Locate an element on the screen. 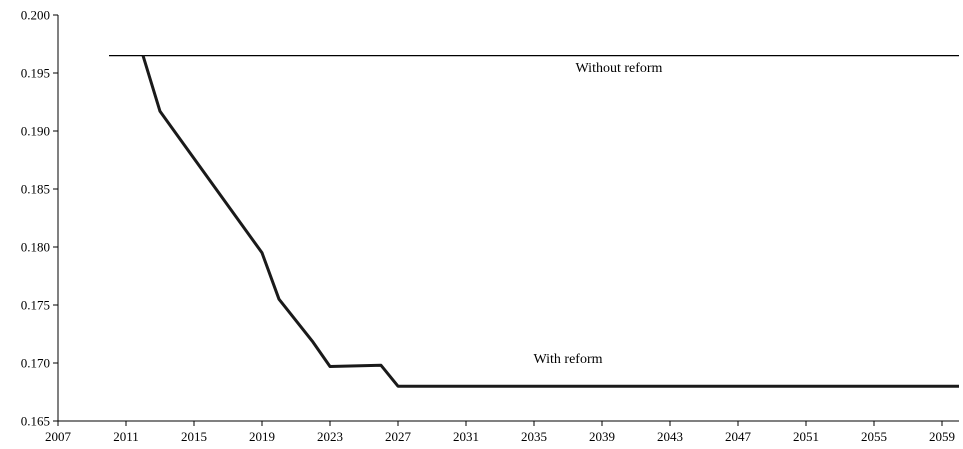  y-tick-label: 0.200 is located at coordinates (35, 15).